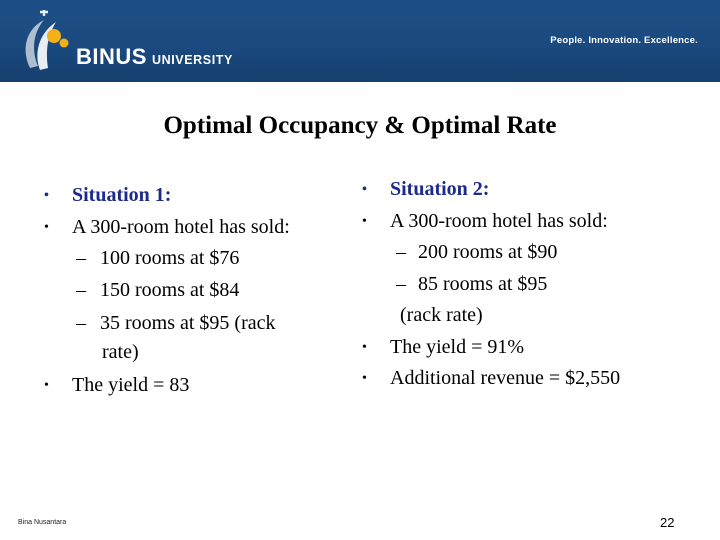 This screenshot has height=540, width=720. Describe the element at coordinates (532, 348) in the screenshot. I see `list-item: • The yield = 91%` at that location.